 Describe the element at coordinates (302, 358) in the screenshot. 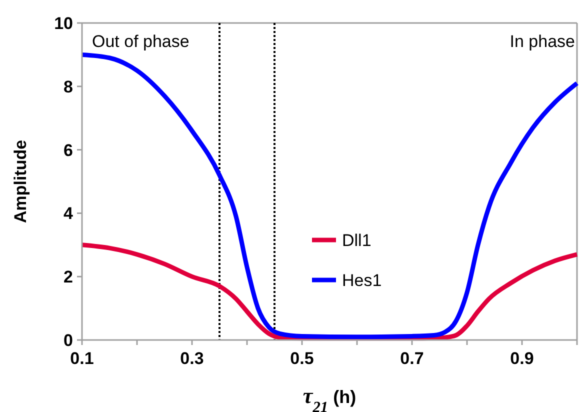

I see `x-tick-label: 0.5` at that location.